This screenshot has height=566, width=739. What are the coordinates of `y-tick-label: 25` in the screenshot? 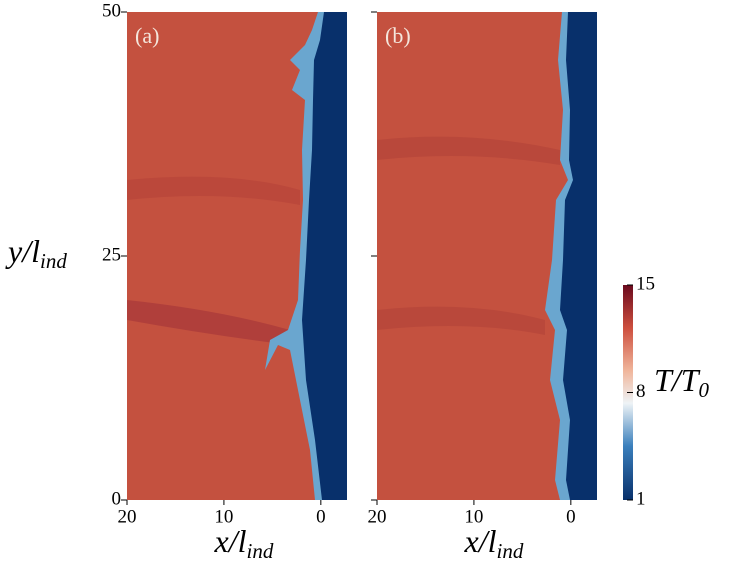 It's located at (111, 254).